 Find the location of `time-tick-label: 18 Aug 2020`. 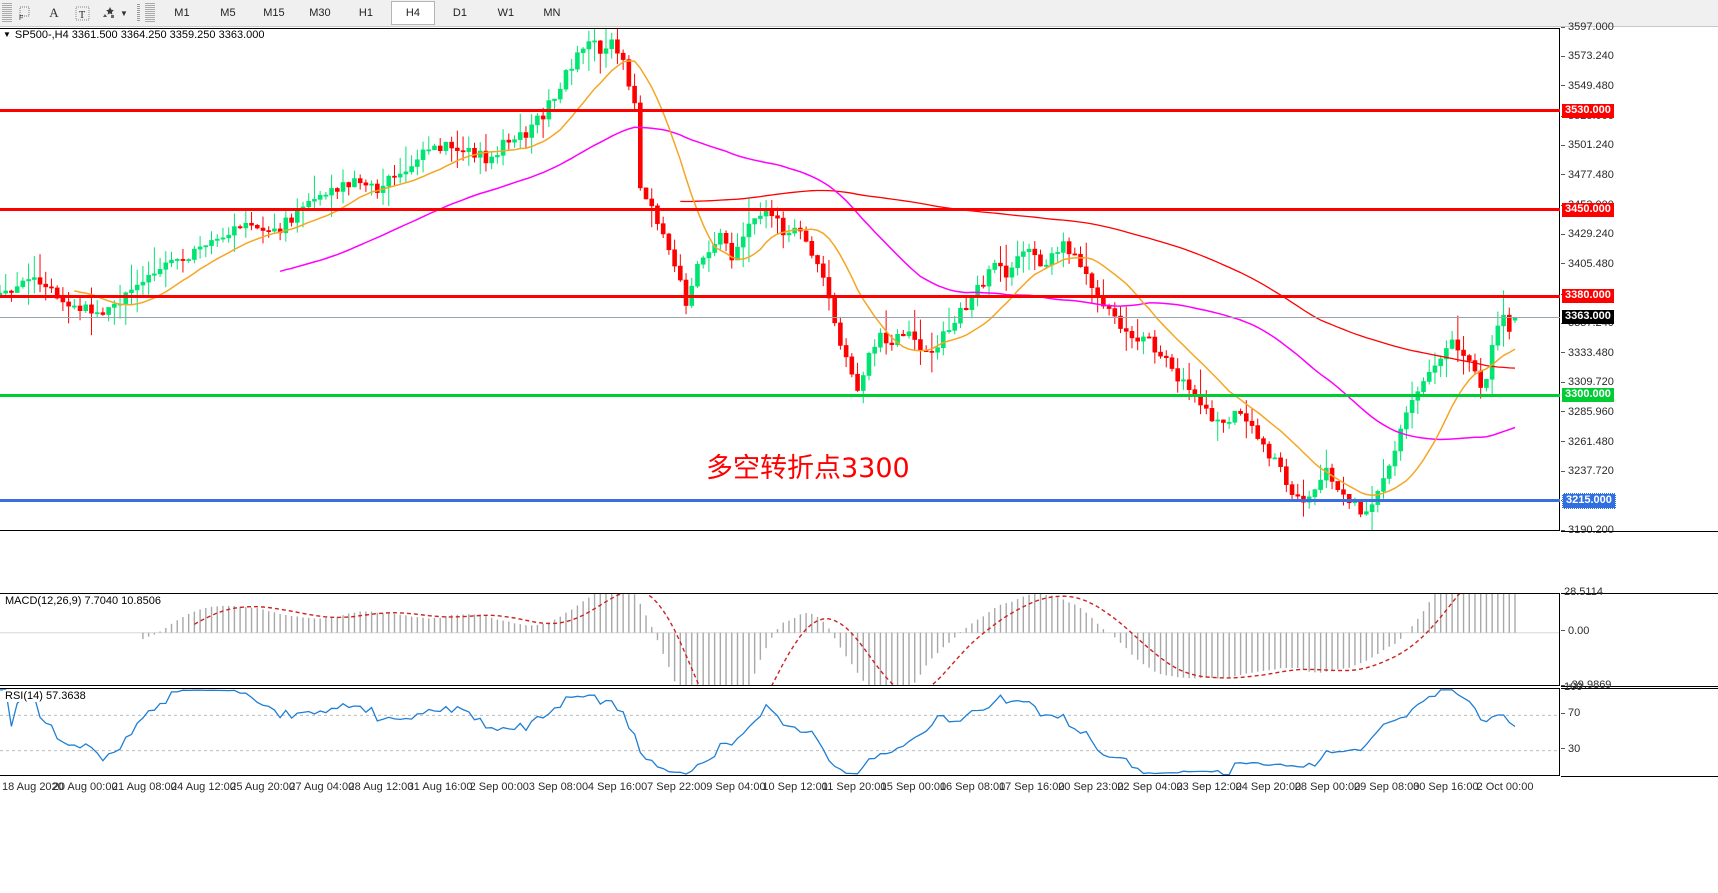

time-tick-label: 18 Aug 2020 is located at coordinates (33, 787).